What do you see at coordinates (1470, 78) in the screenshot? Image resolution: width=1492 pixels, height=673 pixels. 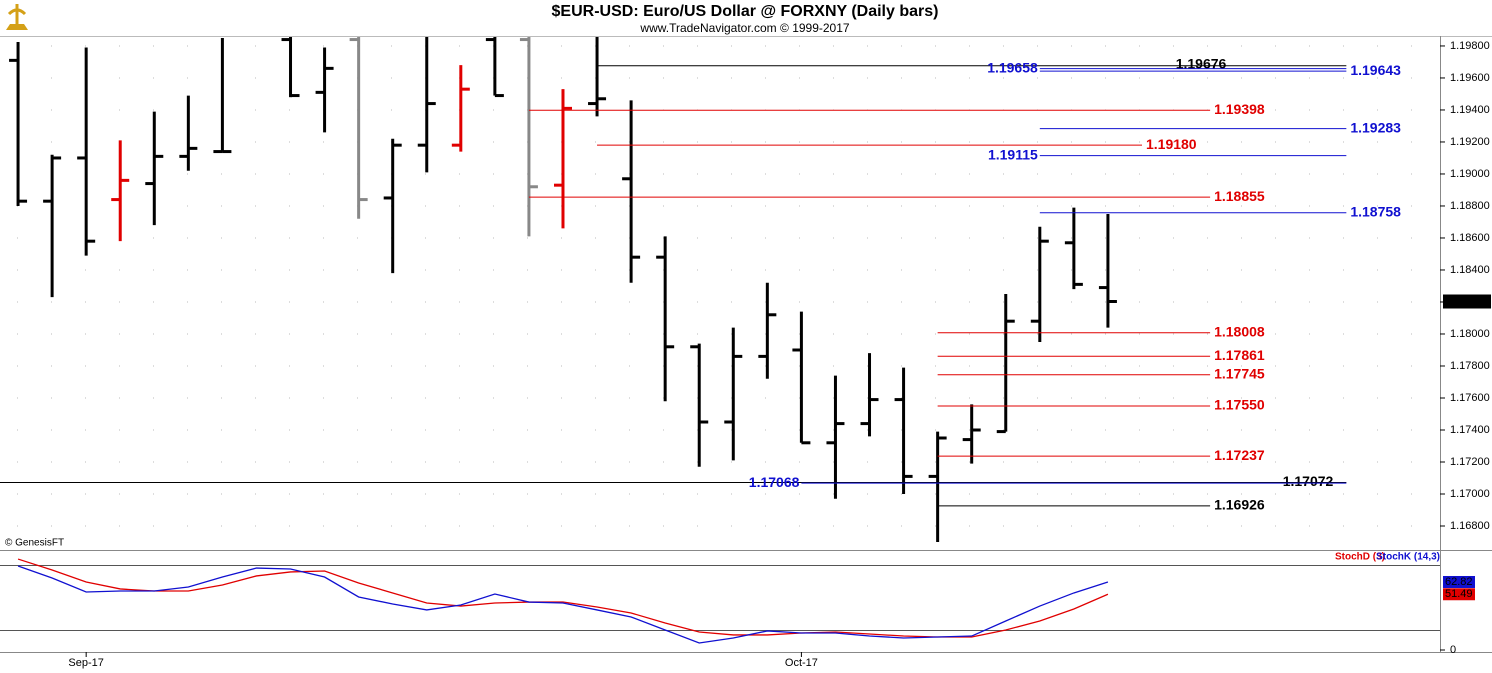 I see `y-tick-label: 1.19600` at bounding box center [1470, 78].